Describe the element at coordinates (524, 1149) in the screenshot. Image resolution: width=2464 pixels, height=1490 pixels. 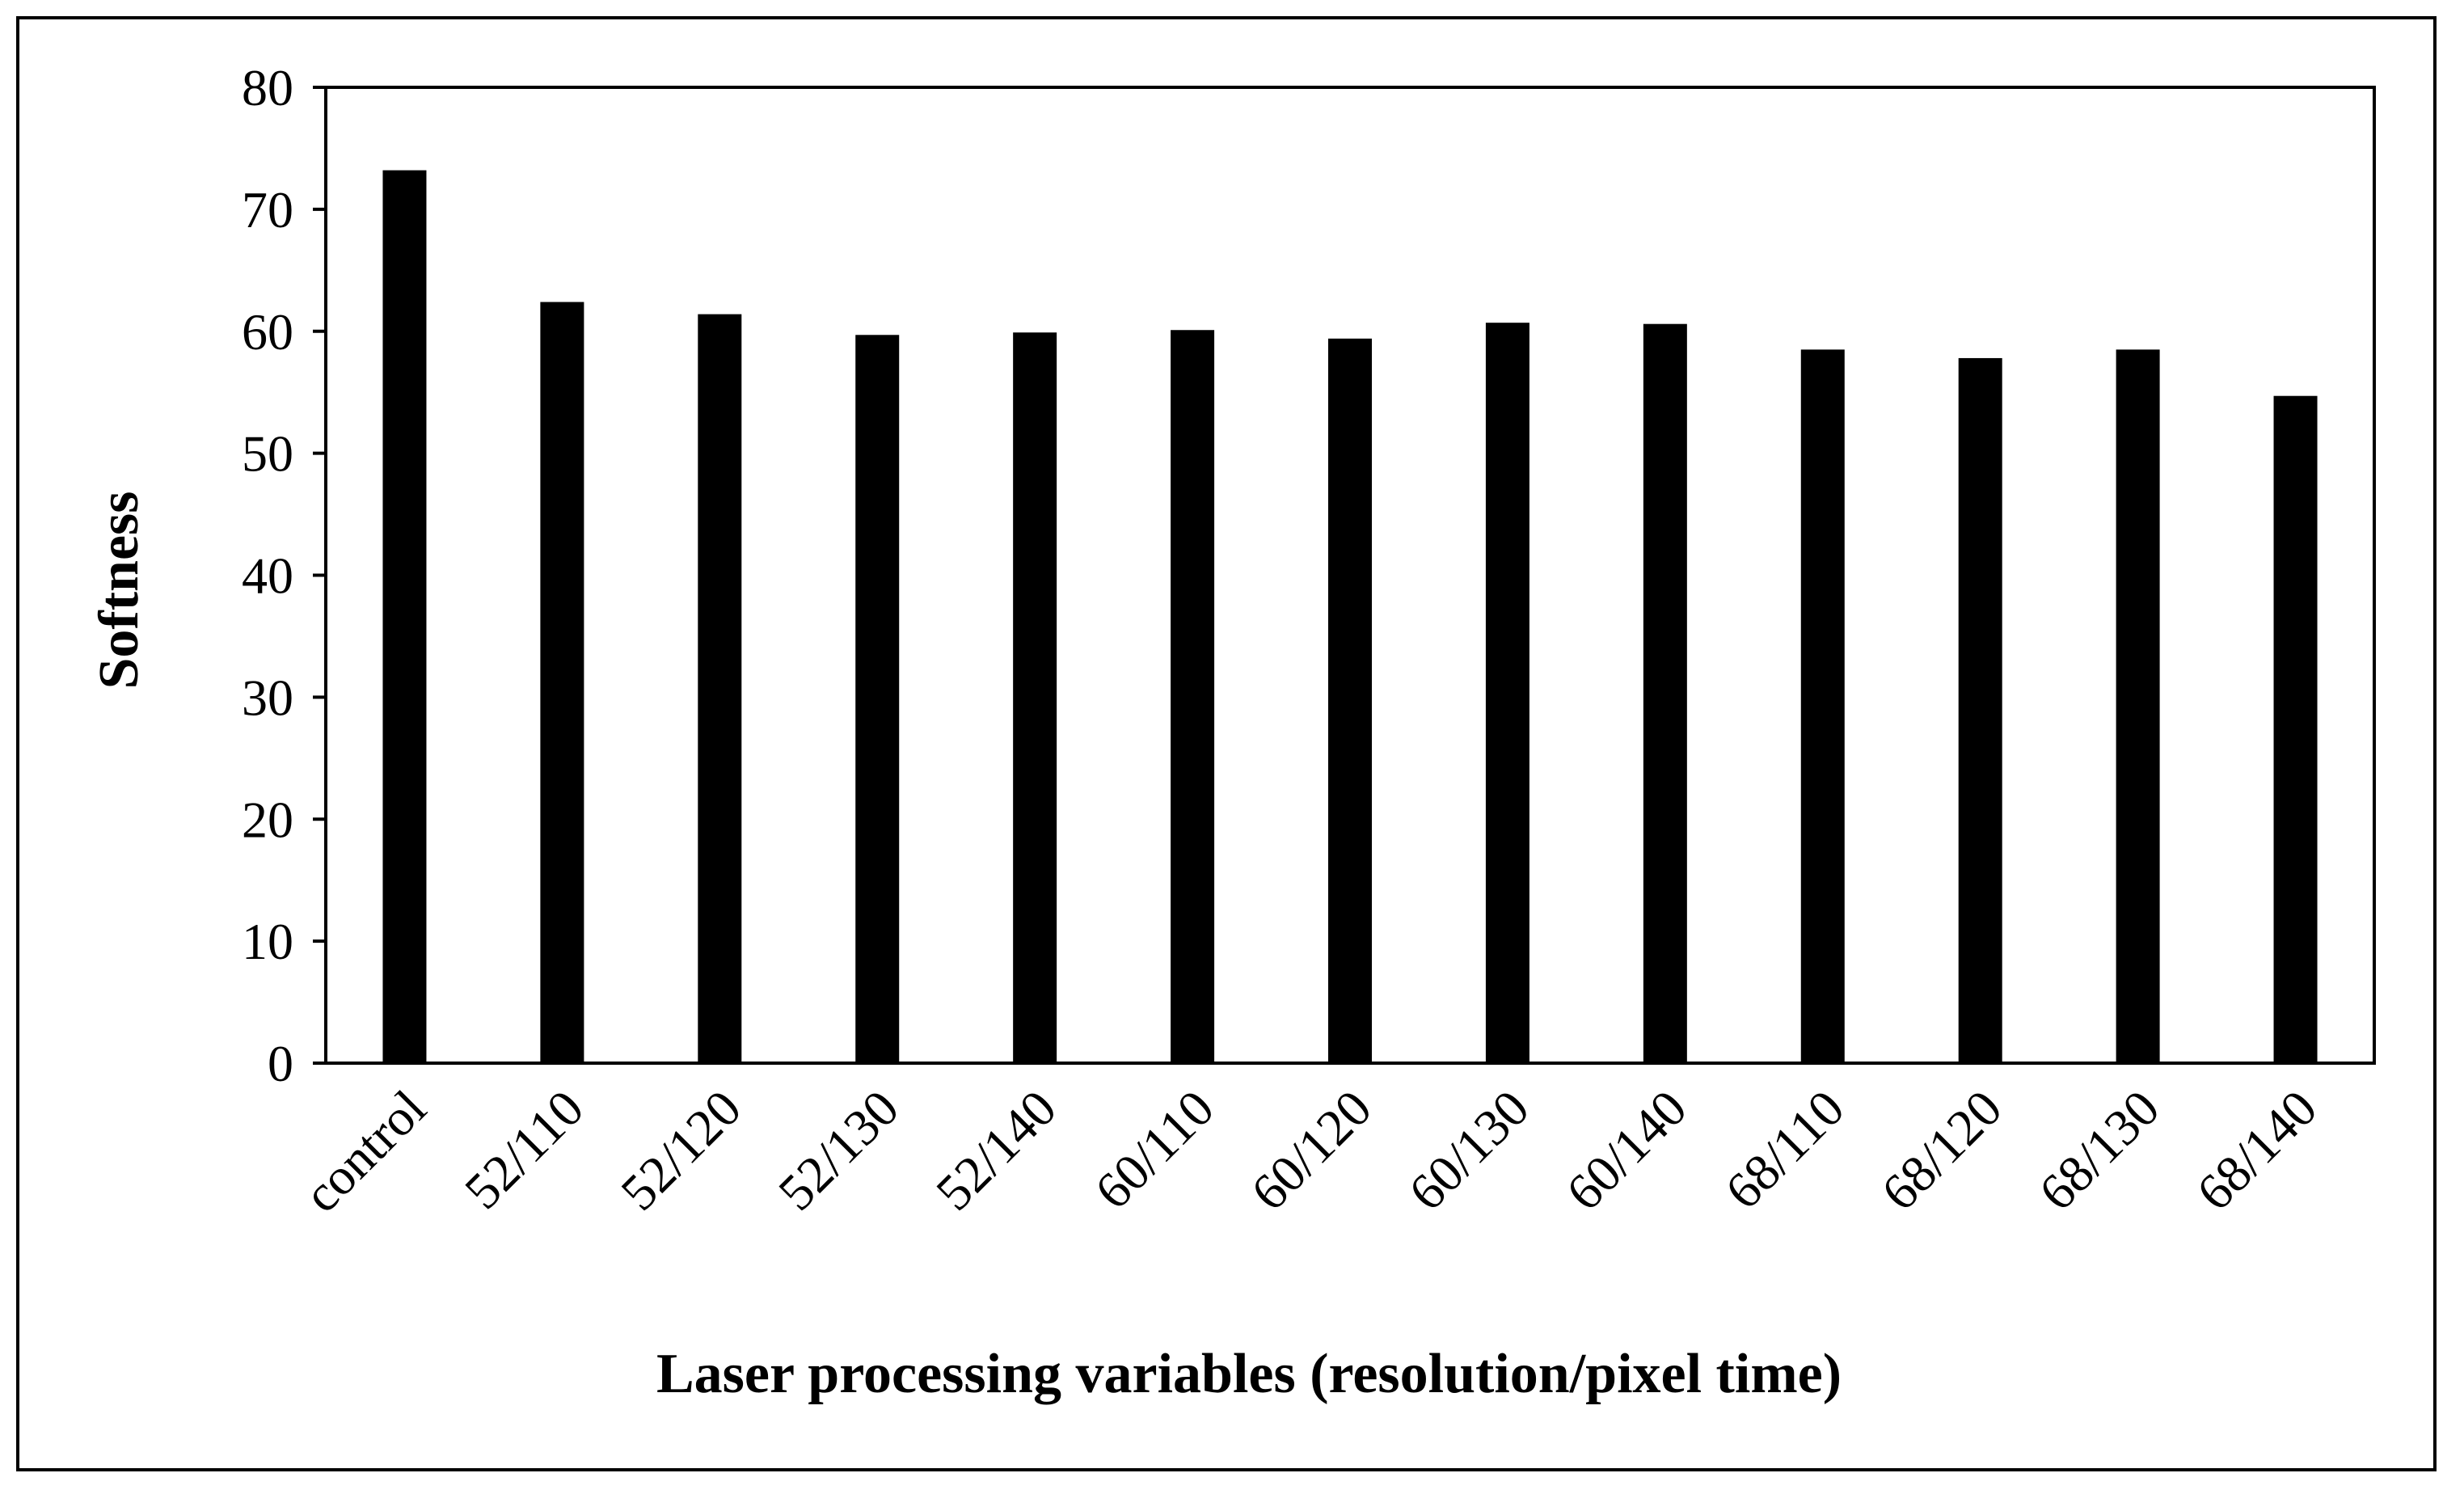
I see `x-tick-label: 52/110` at that location.